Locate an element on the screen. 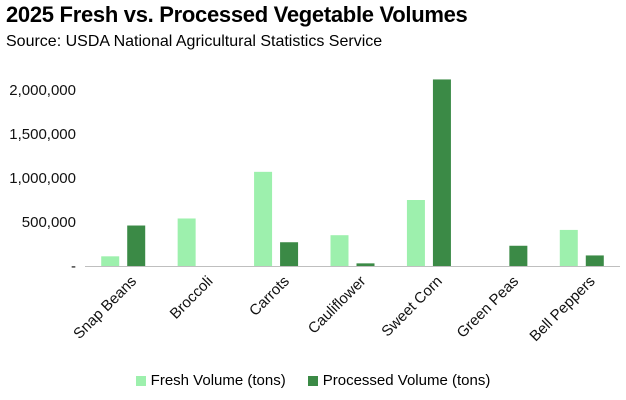 The width and height of the screenshot is (626, 400). legend-swatch-processed is located at coordinates (312, 380).